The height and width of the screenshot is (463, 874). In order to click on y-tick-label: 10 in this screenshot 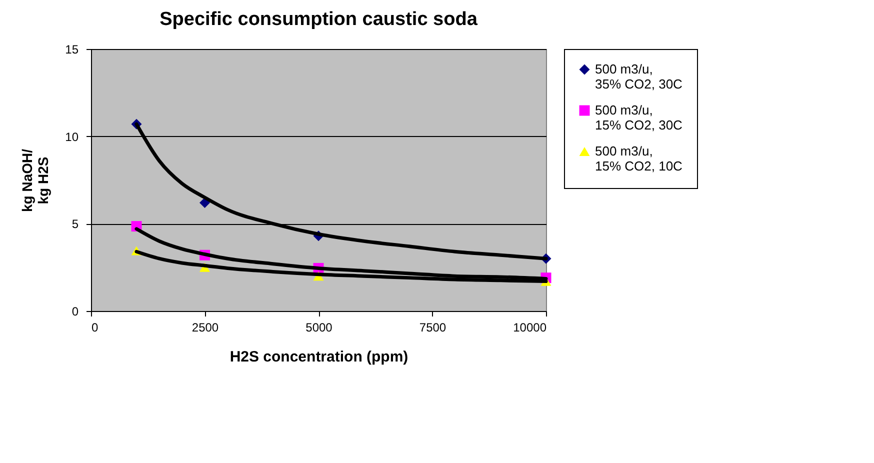, I will do `click(72, 137)`.